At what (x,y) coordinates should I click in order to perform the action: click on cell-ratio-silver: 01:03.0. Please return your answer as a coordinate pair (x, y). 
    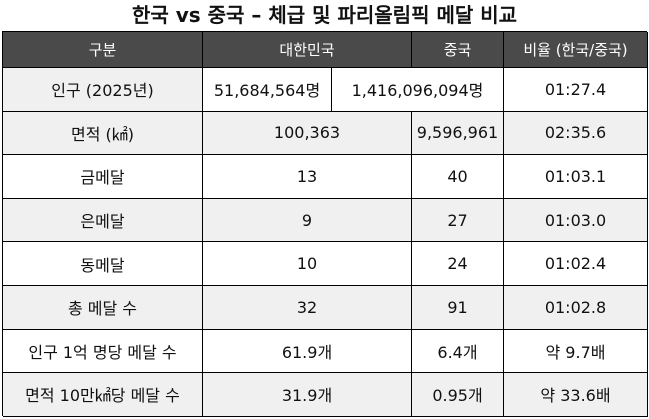
    Looking at the image, I should click on (576, 220).